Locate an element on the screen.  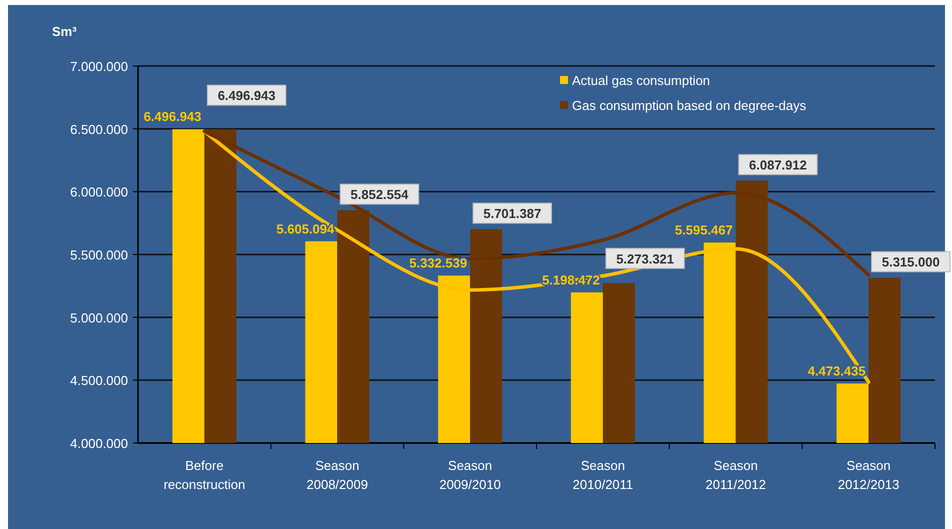
y-tick-label: 5.000.000 is located at coordinates (99, 318).